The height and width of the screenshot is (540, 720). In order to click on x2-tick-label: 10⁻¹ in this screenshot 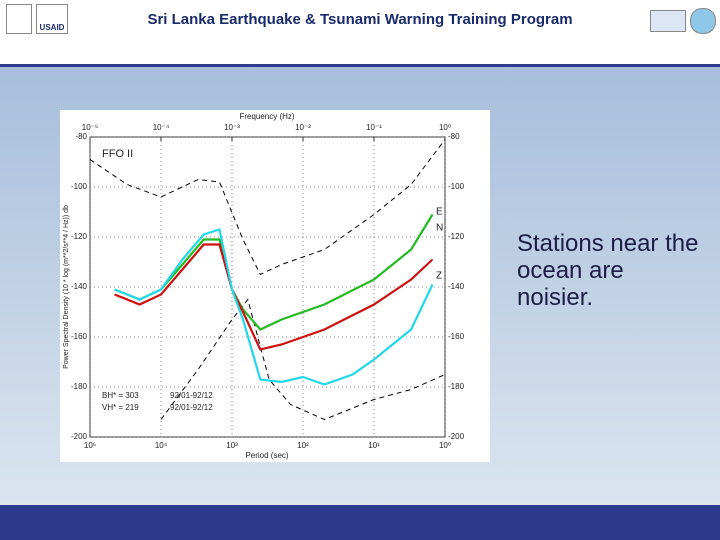, I will do `click(374, 127)`.